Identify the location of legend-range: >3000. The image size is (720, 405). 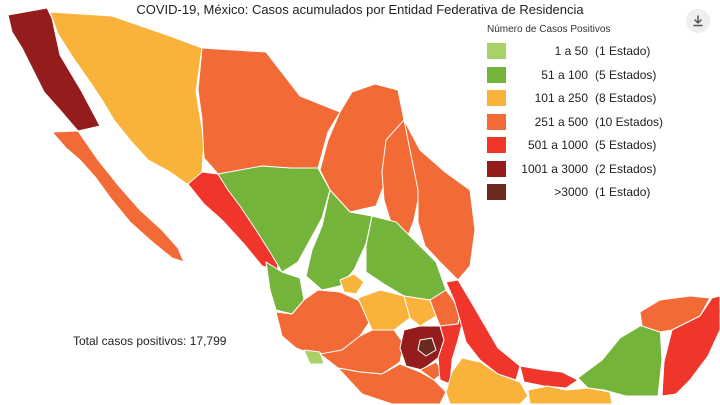
(571, 192).